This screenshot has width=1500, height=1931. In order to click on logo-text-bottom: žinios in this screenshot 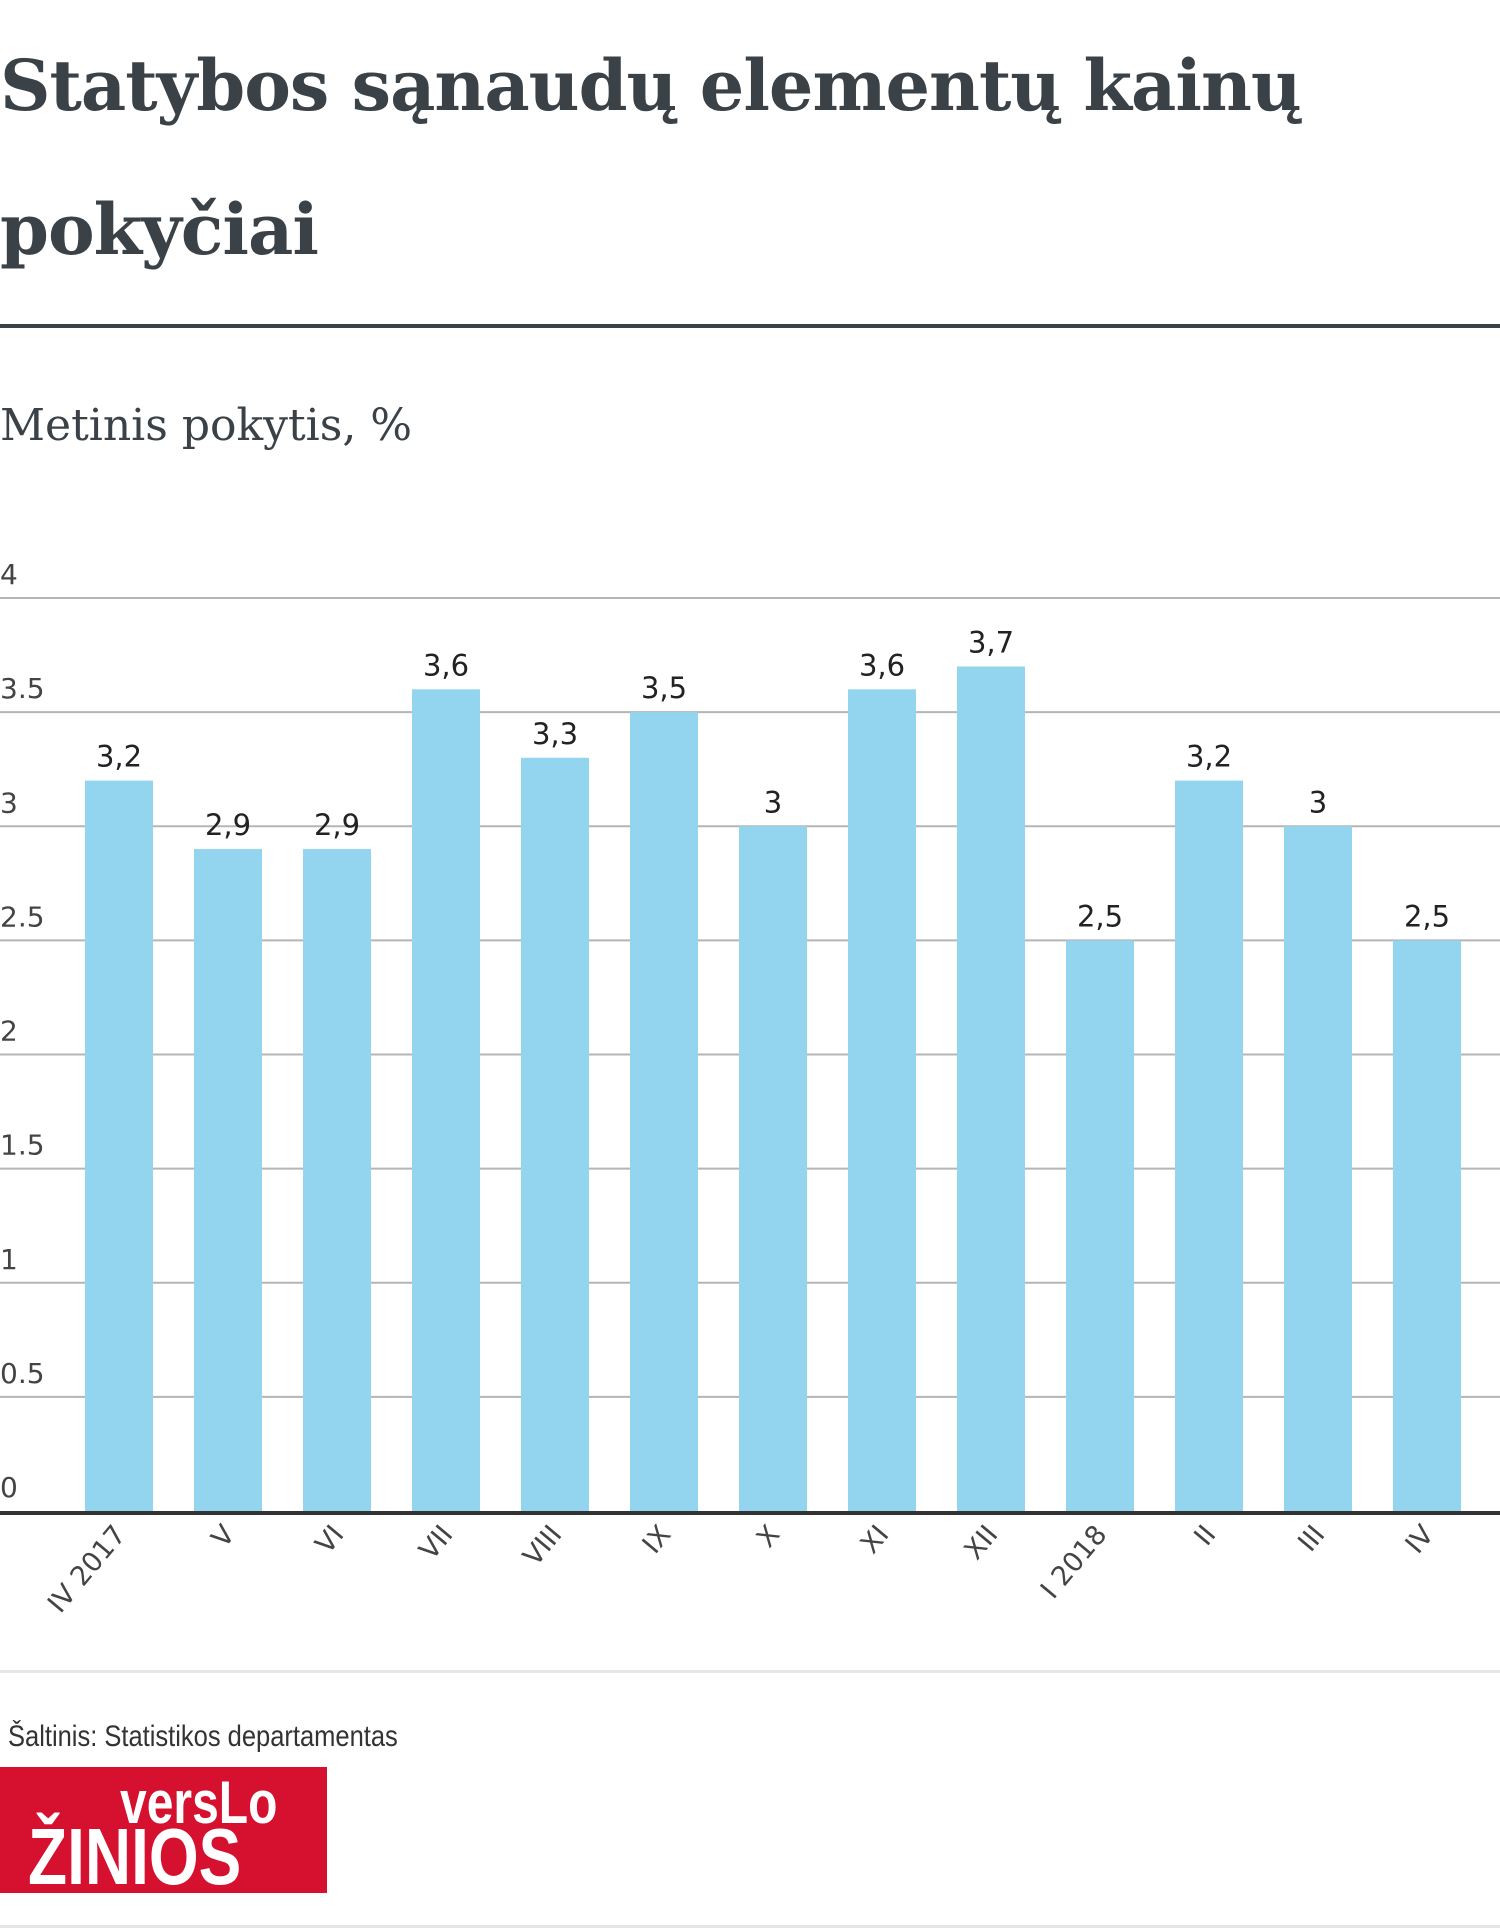, I will do `click(135, 1856)`.